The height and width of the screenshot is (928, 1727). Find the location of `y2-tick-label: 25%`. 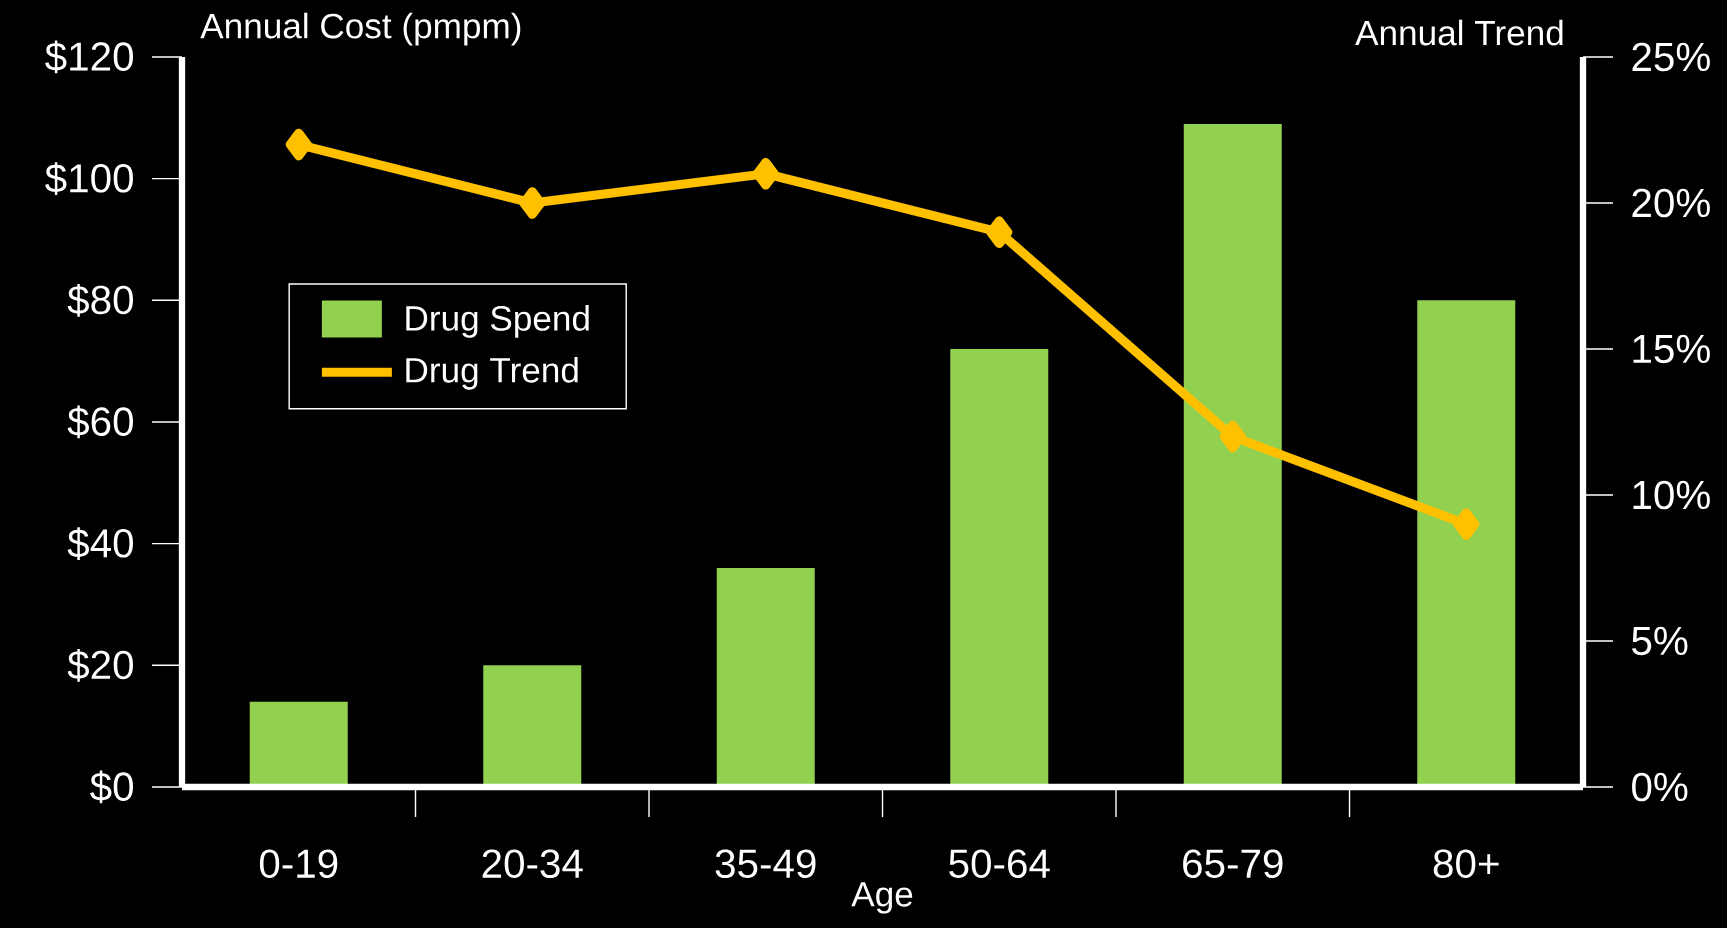

y2-tick-label: 25% is located at coordinates (1671, 57).